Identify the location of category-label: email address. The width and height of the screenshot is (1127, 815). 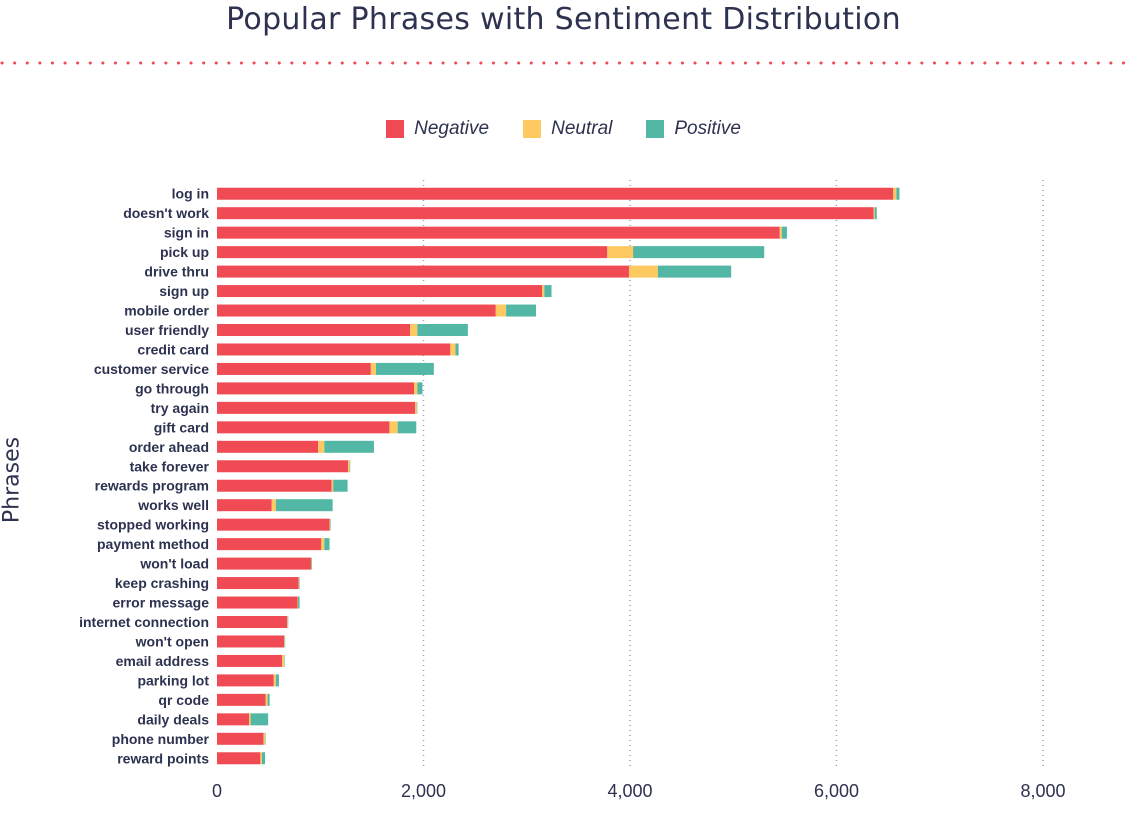
(163, 661).